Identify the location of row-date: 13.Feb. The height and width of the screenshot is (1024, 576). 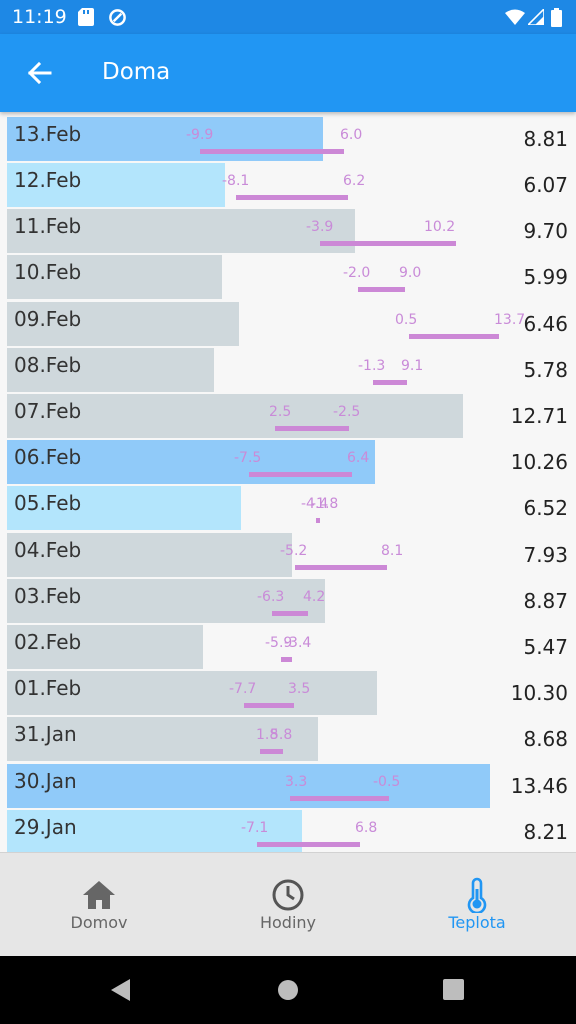
(48, 134).